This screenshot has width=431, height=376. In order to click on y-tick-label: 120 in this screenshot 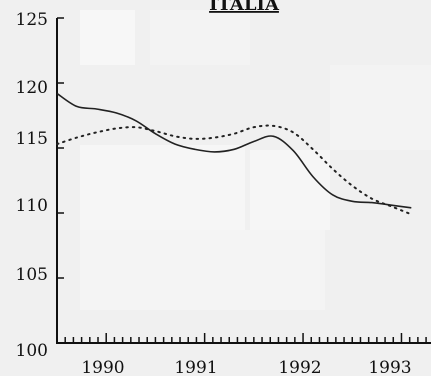, I will do `click(32, 88)`.